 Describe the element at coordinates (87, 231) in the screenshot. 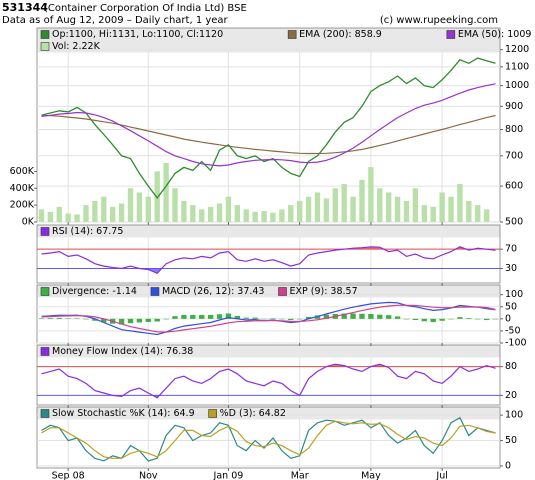

I see `legend-label: RSI (14): 67.75` at that location.